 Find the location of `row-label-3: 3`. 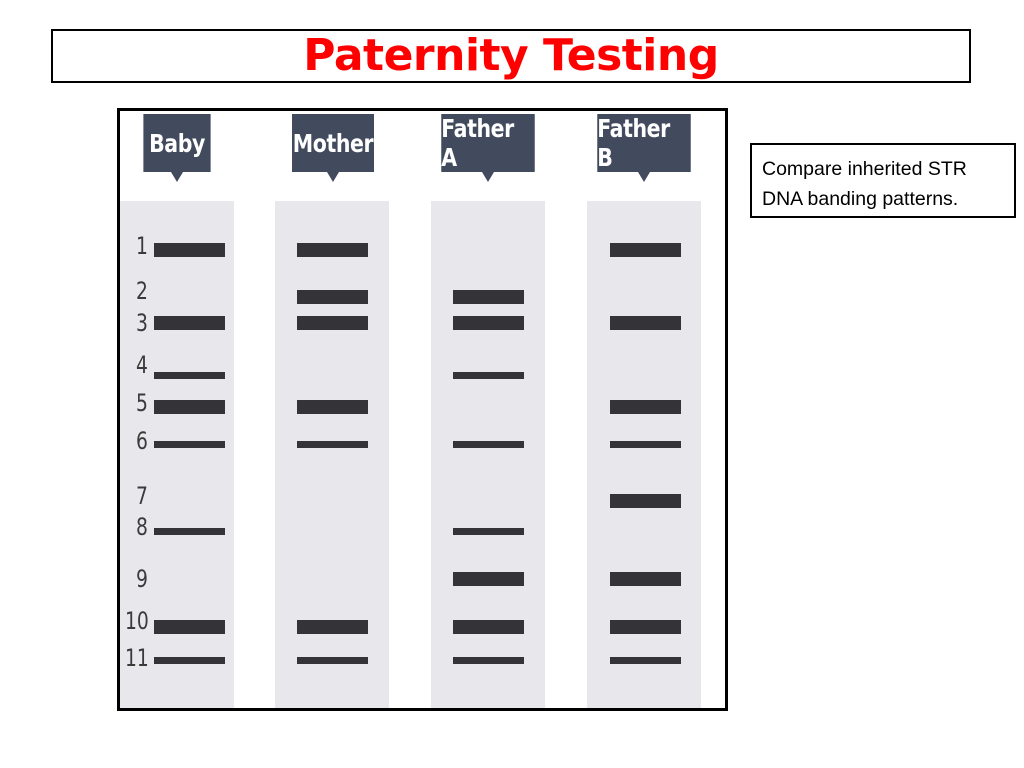

row-label-3: 3 is located at coordinates (142, 323).